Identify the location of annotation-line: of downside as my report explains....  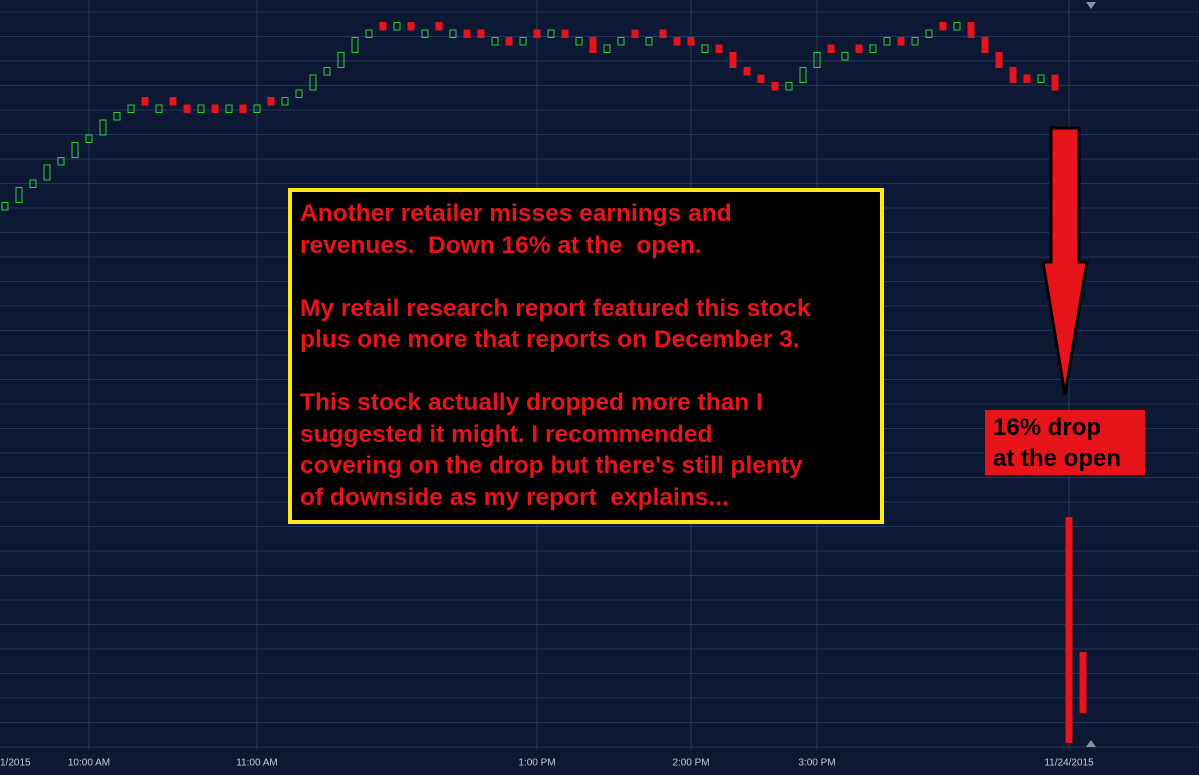
(514, 497).